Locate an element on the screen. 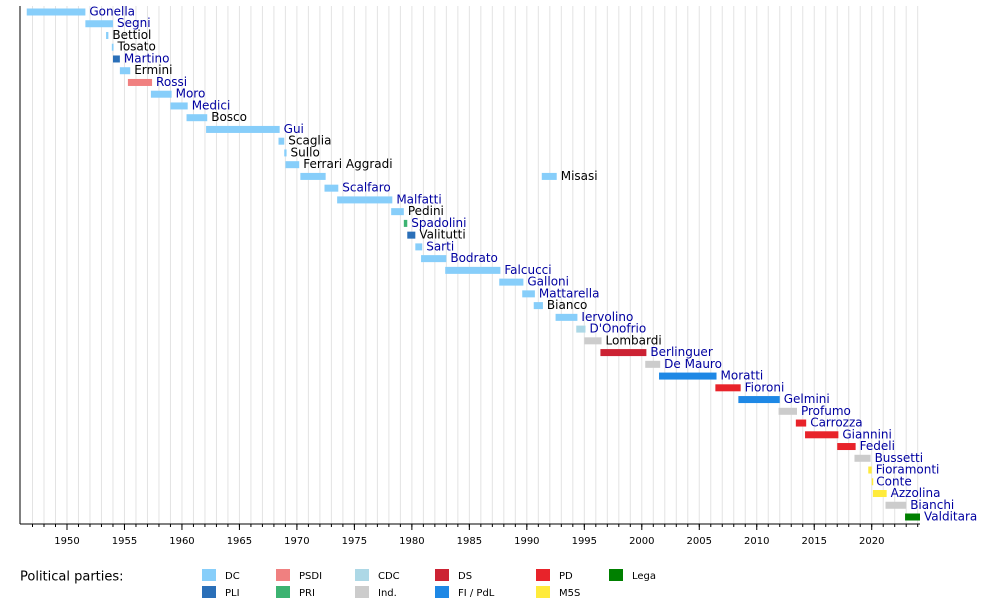 Image resolution: width=1000 pixels, height=610 pixels. minister-label: Gui is located at coordinates (294, 129).